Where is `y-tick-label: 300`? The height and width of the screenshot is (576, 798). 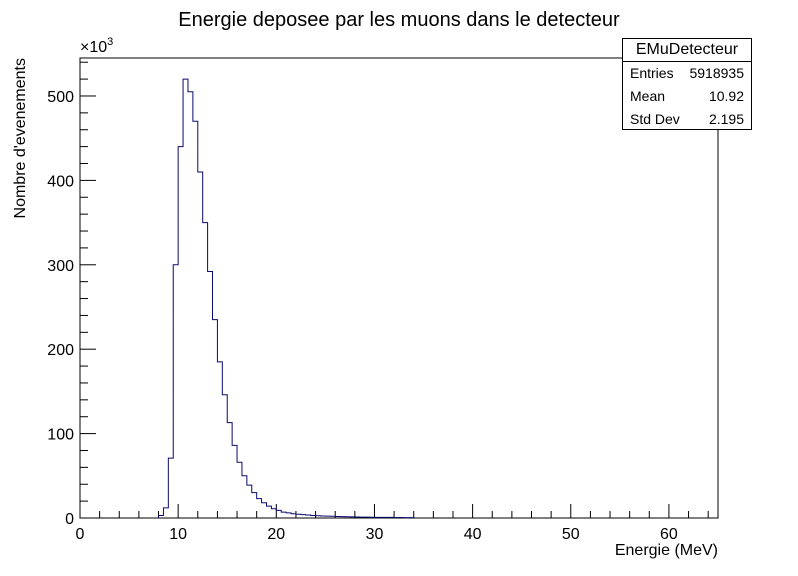 y-tick-label: 300 is located at coordinates (60, 266).